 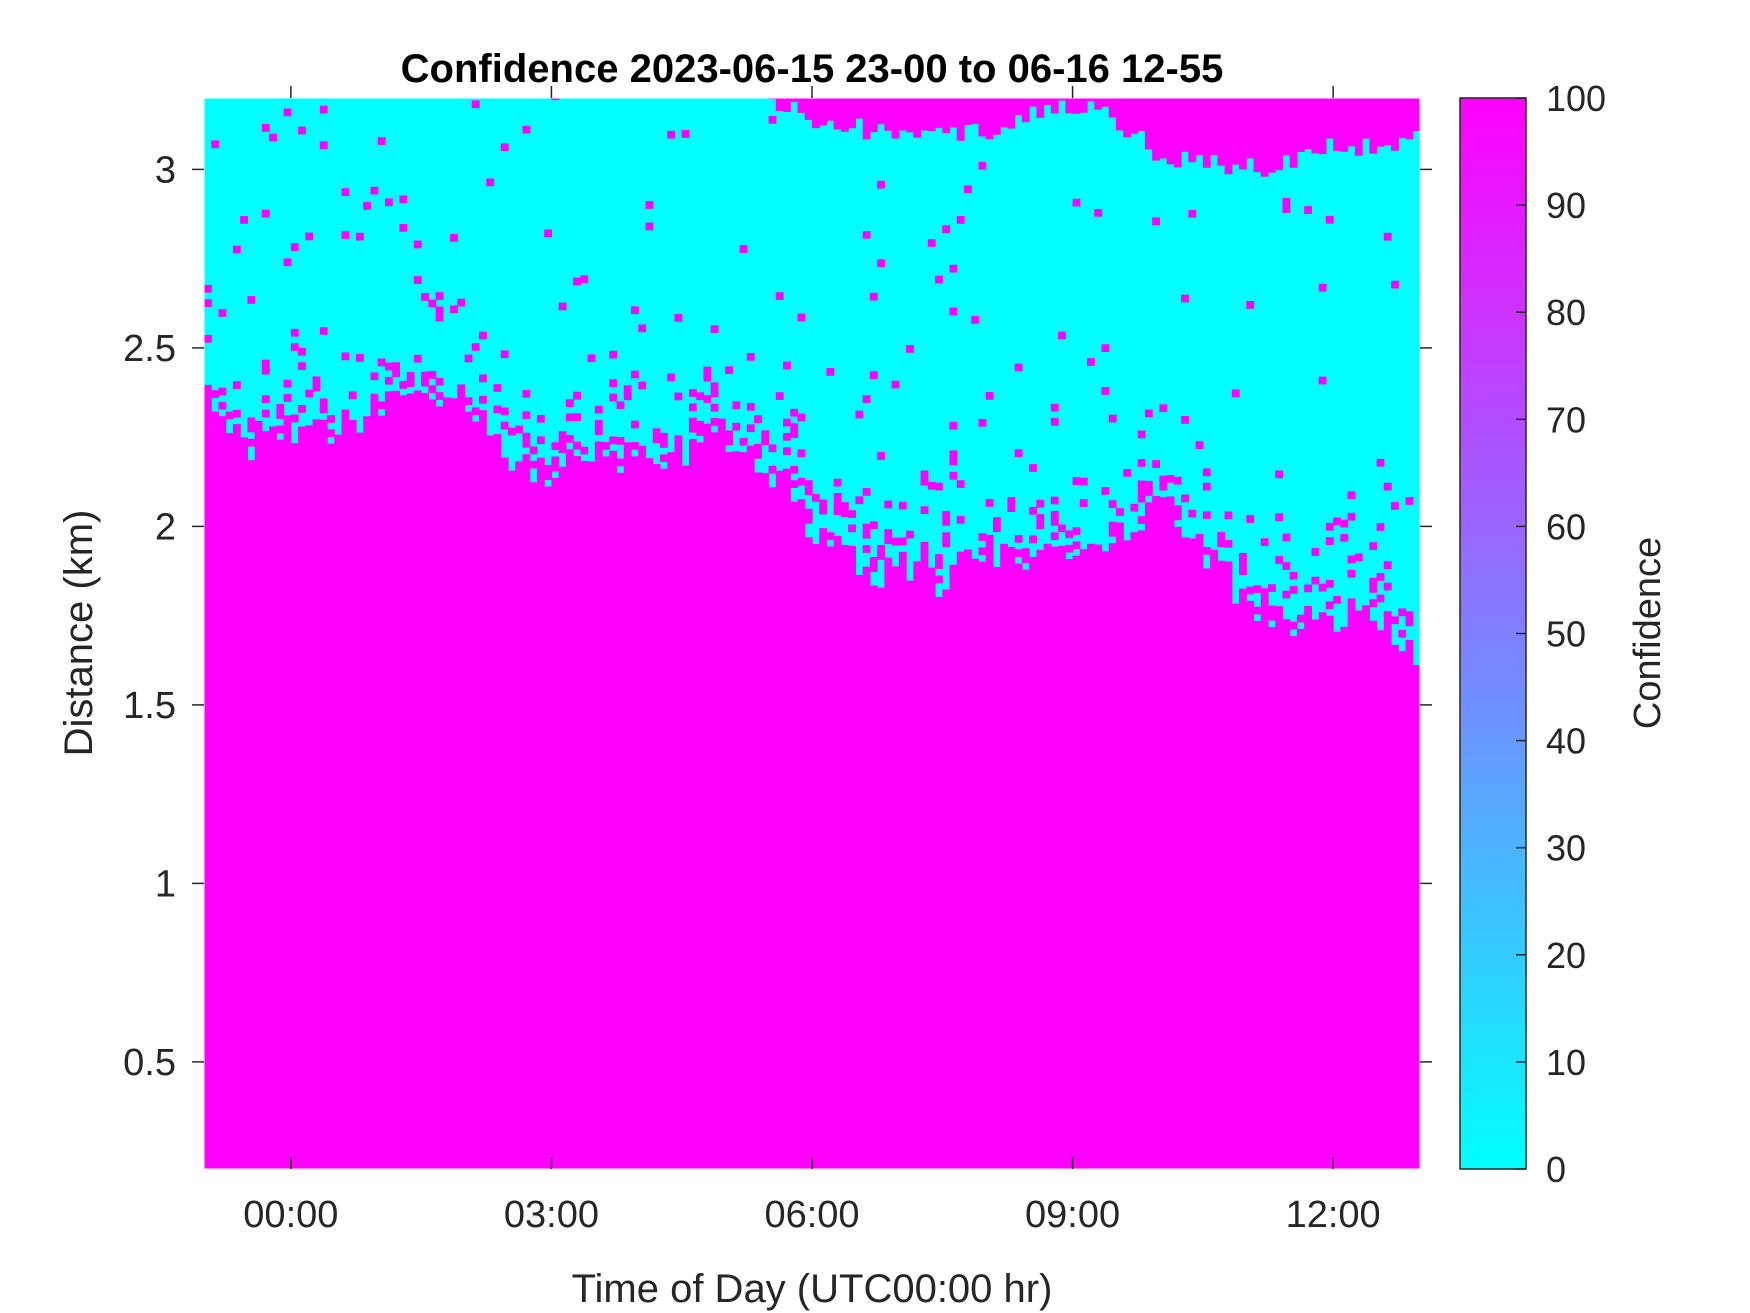 What do you see at coordinates (1072, 1215) in the screenshot?
I see `x-tick-label: 09:00` at bounding box center [1072, 1215].